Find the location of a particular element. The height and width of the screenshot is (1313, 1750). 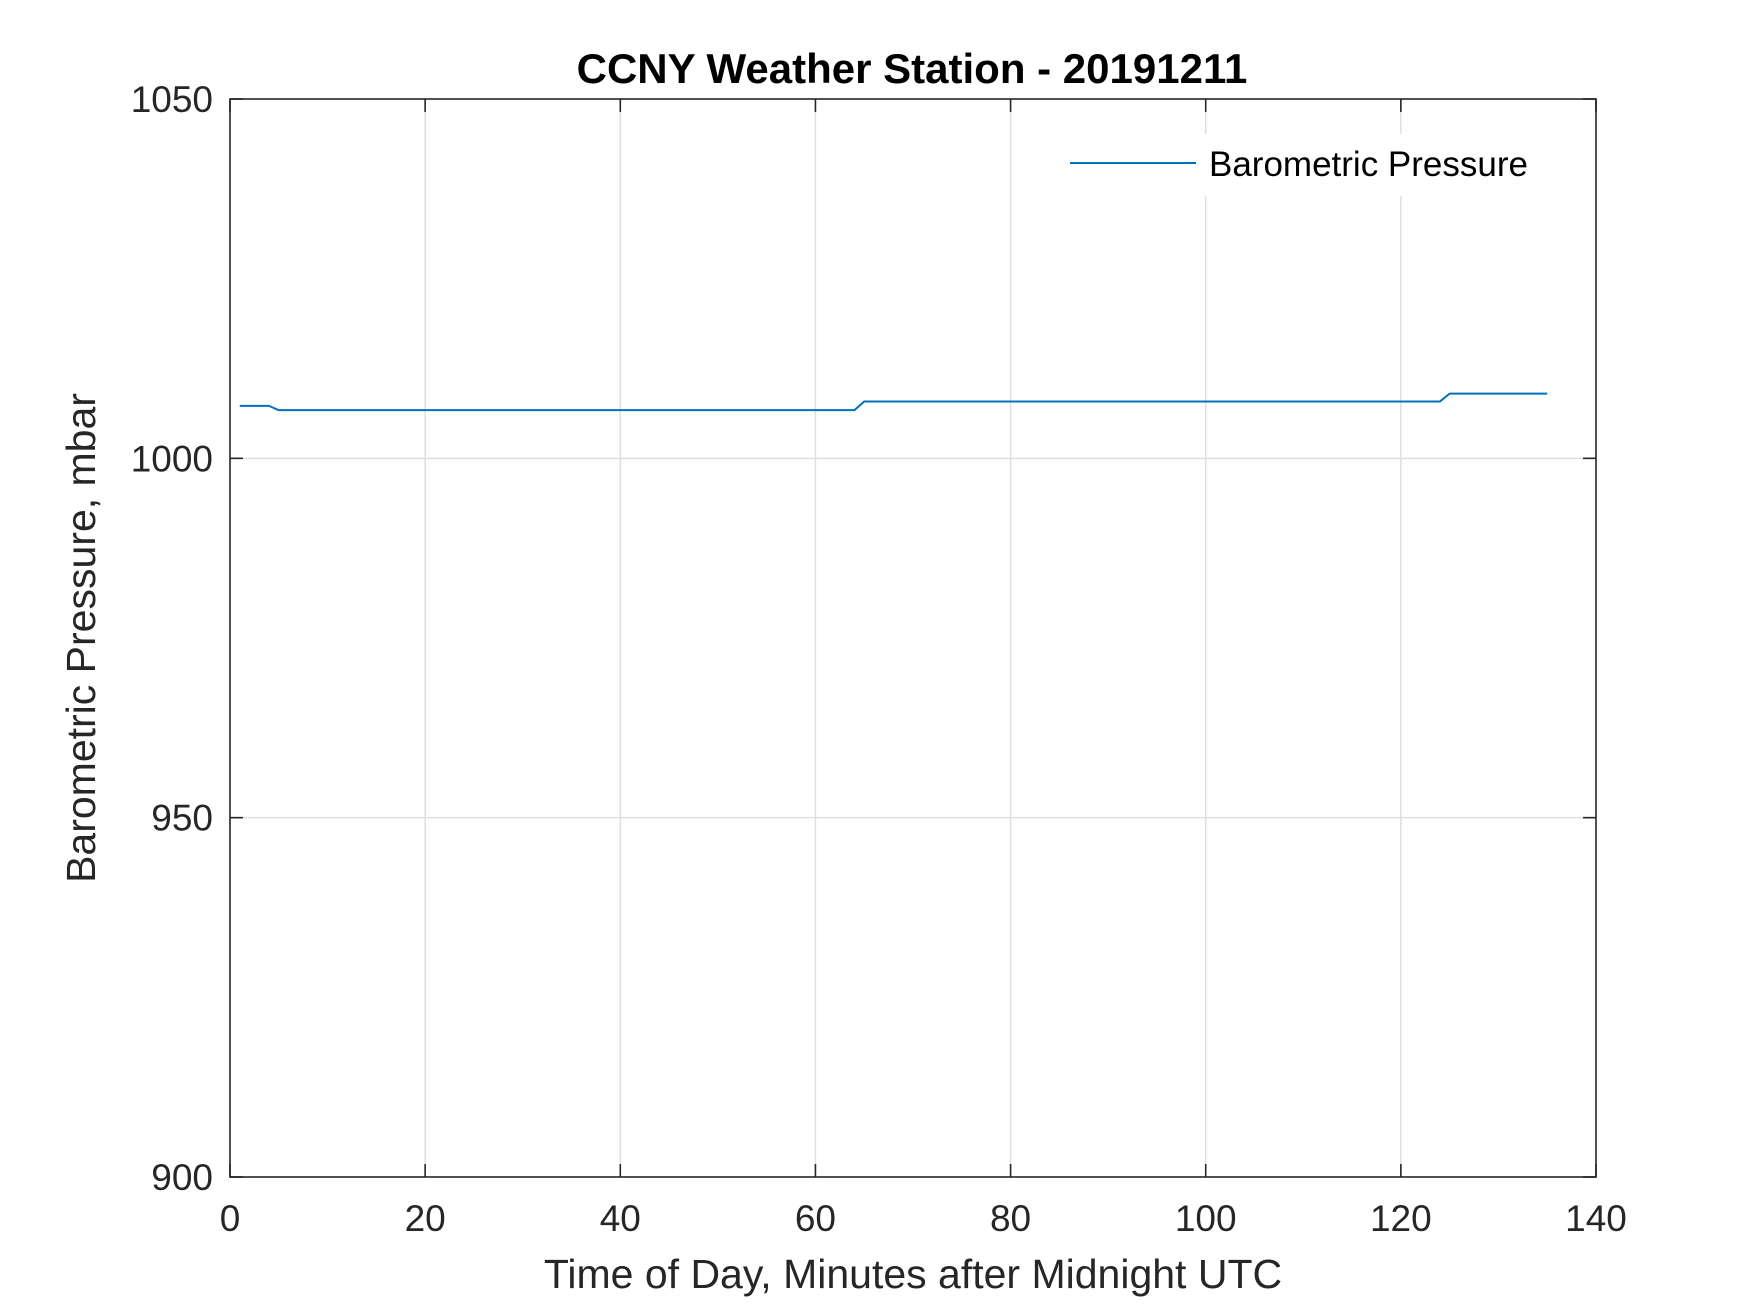

y-tick-label: 900 is located at coordinates (182, 1177).